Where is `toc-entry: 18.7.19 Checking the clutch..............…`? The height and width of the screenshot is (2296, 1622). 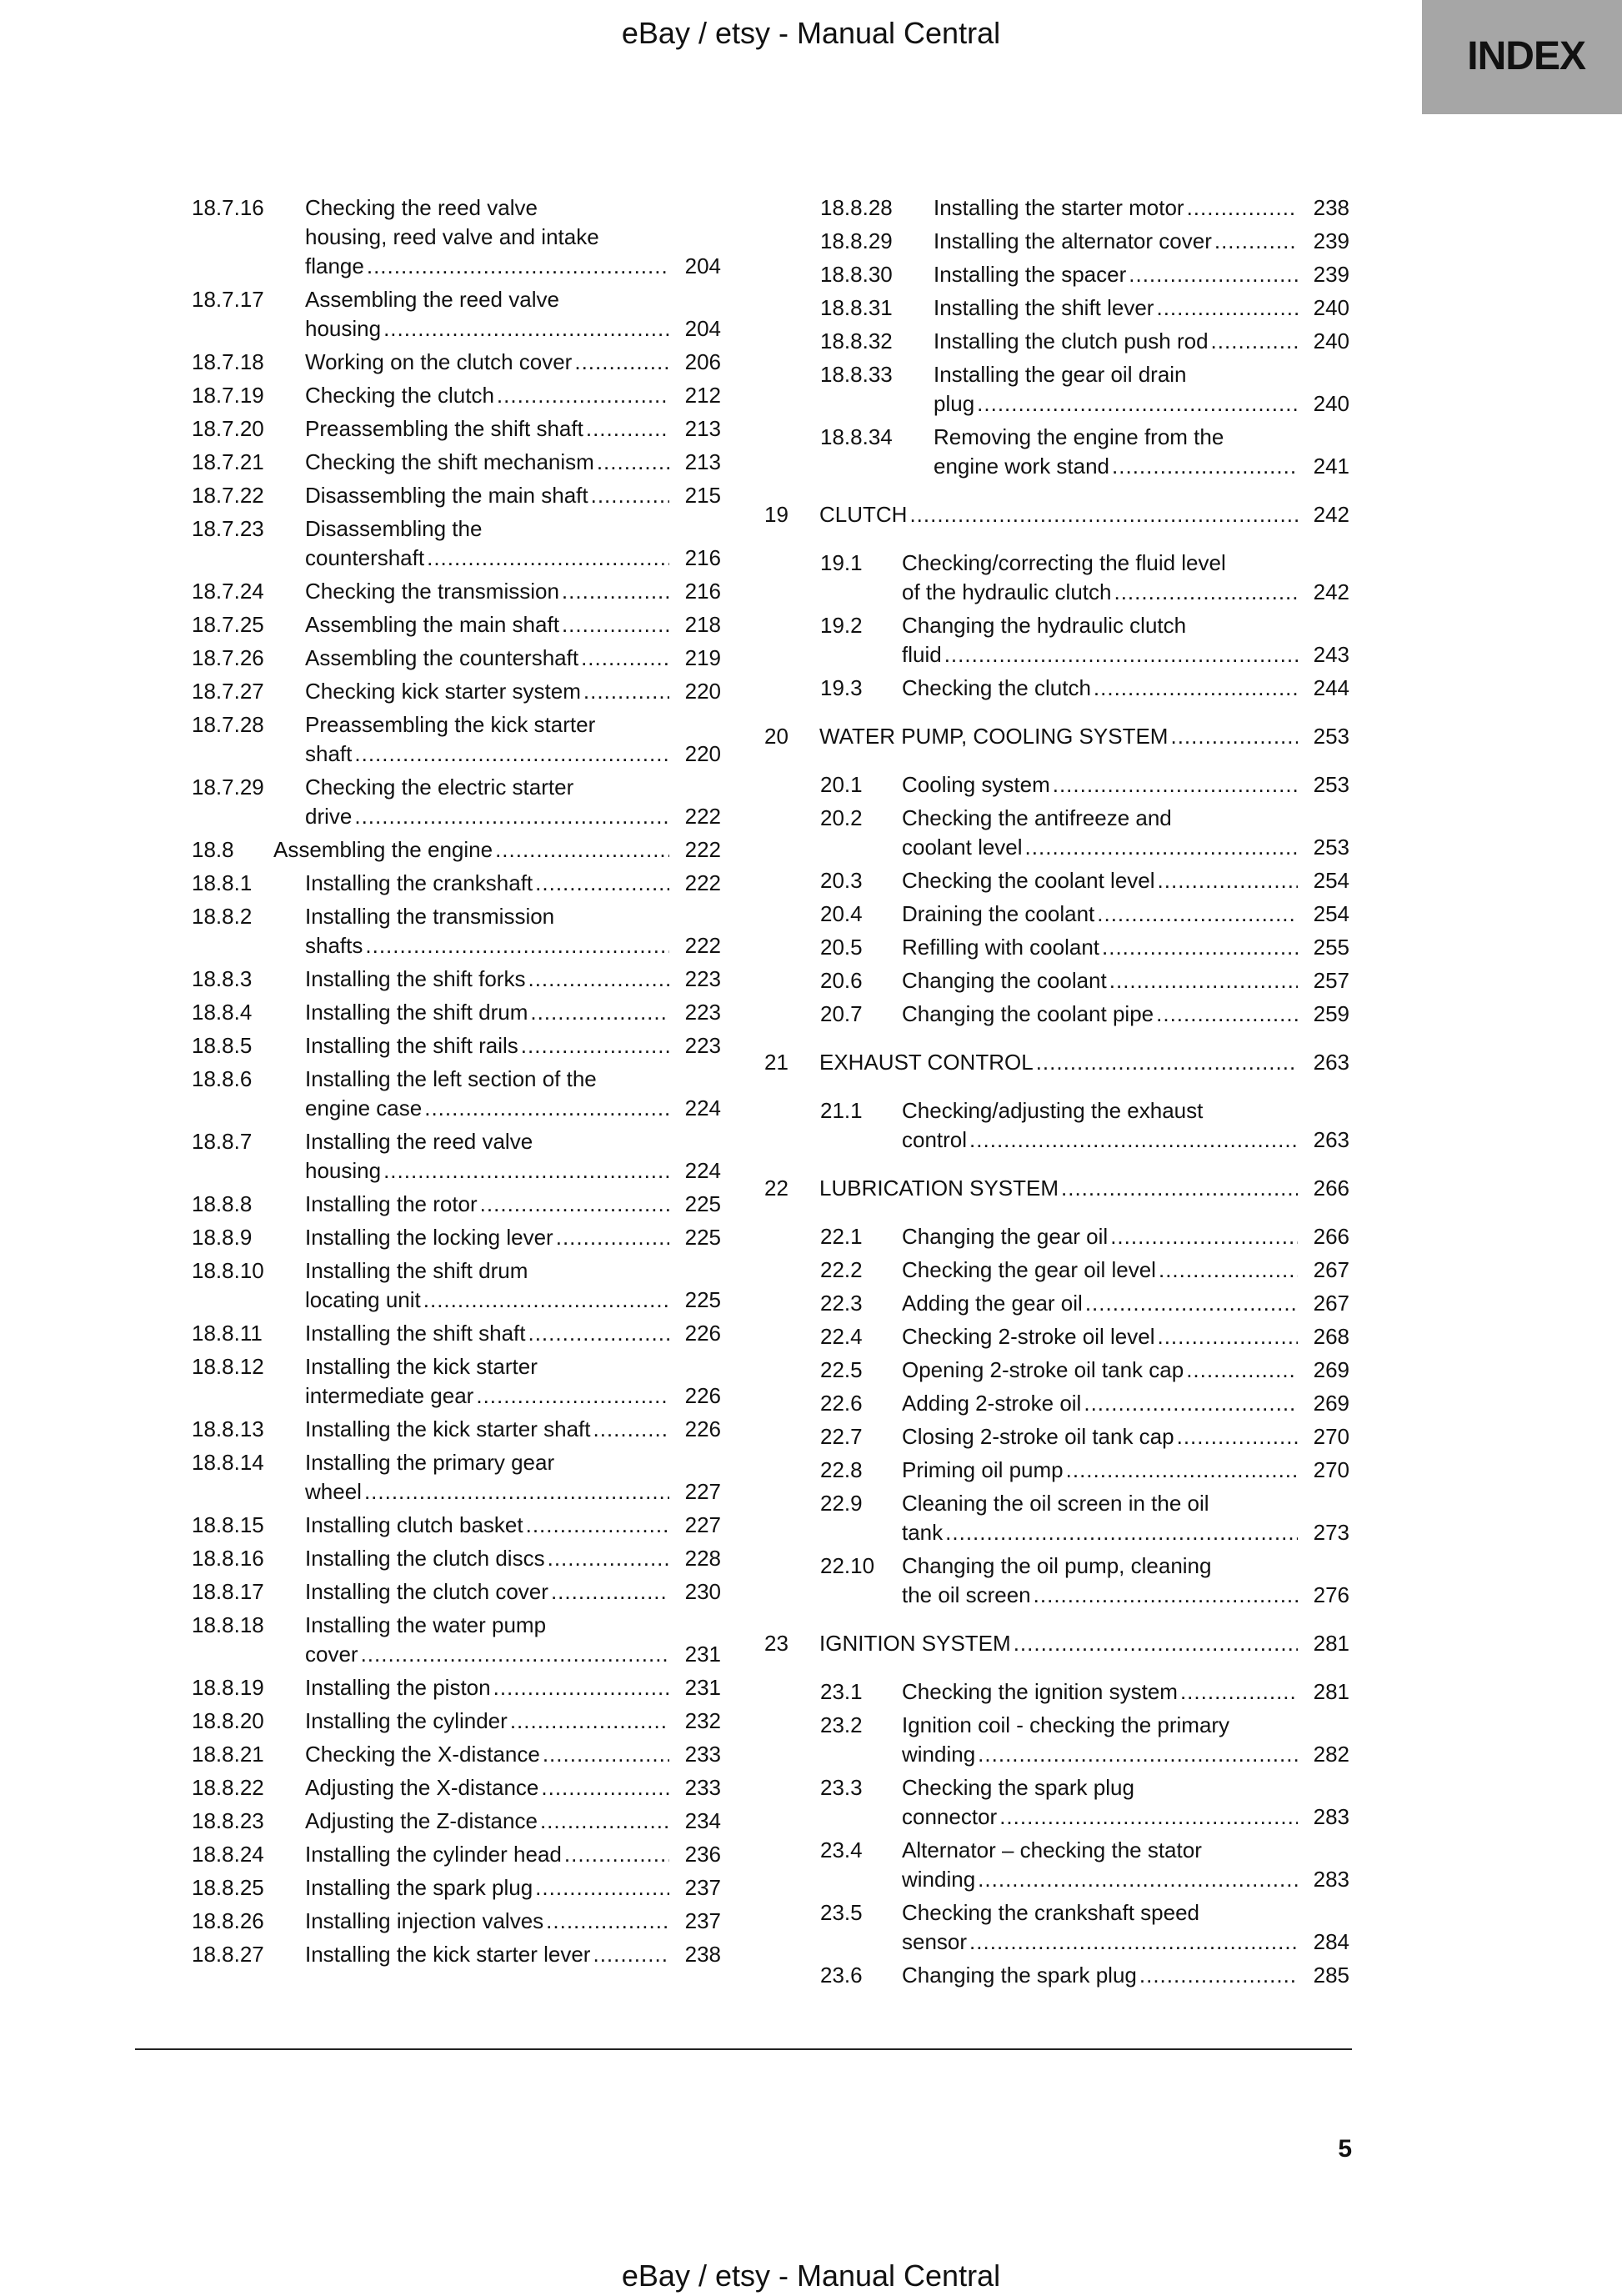
toc-entry: 18.7.19 Checking the clutch..............… is located at coordinates (456, 393).